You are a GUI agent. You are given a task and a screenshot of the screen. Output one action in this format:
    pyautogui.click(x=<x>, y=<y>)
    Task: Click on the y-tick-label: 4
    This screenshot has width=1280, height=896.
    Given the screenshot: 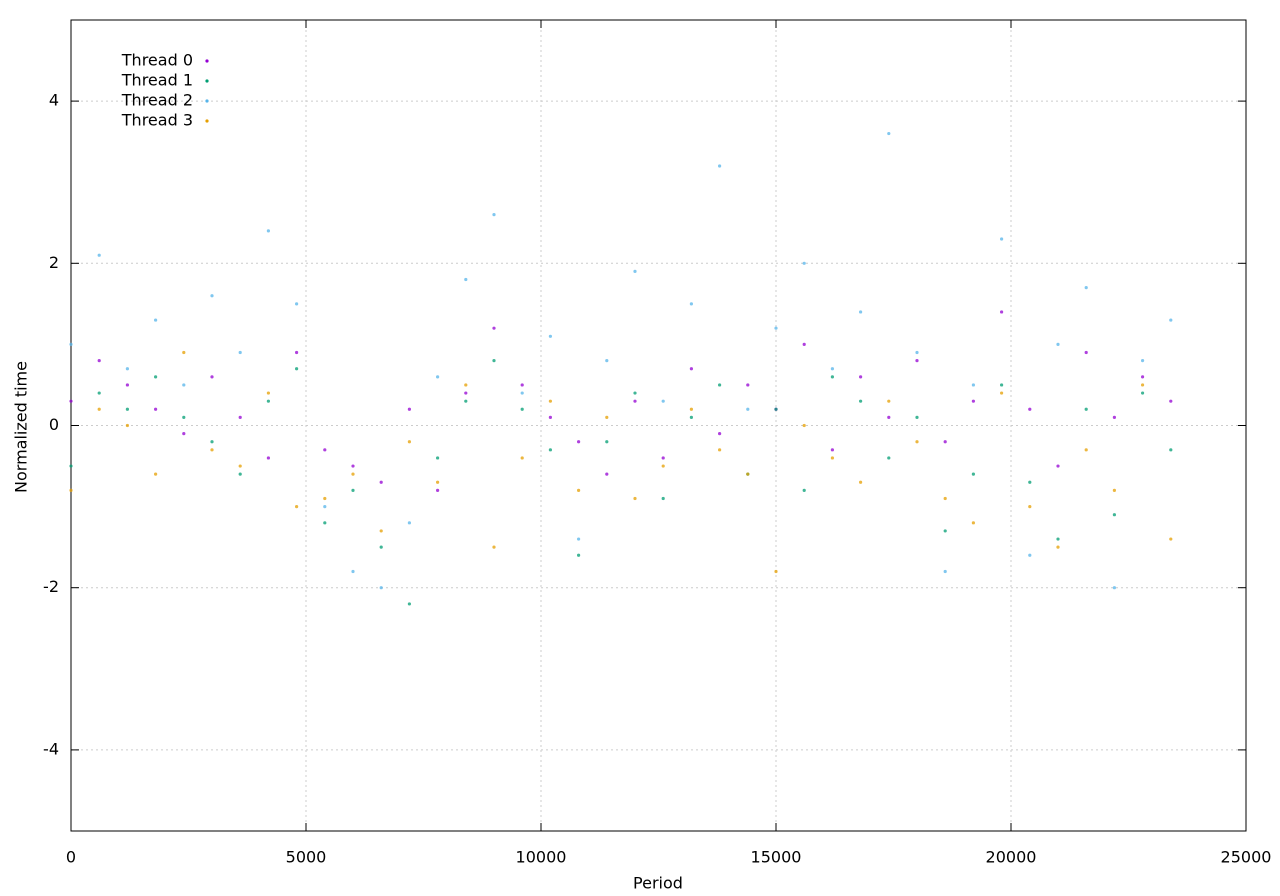 What is the action you would take?
    pyautogui.click(x=54, y=100)
    